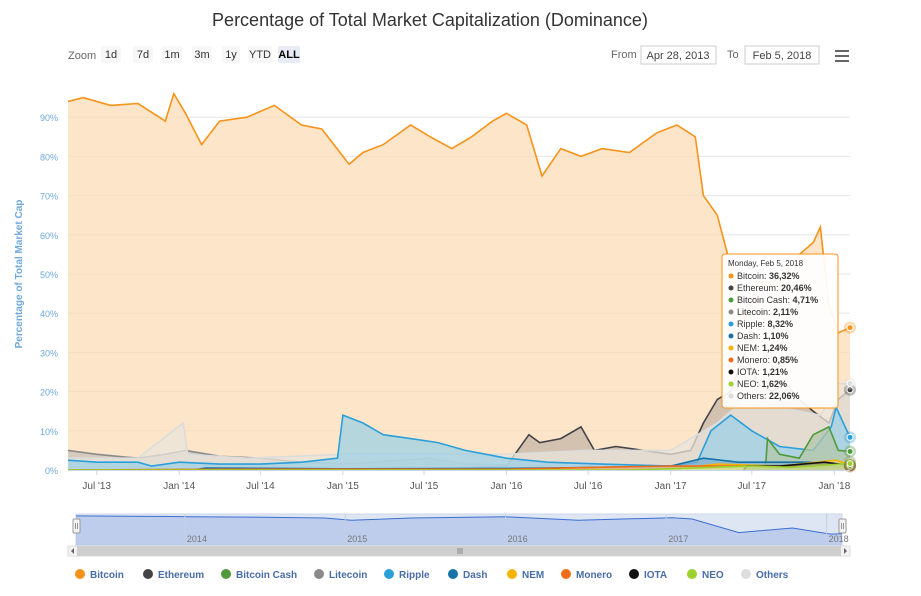 The width and height of the screenshot is (921, 596). What do you see at coordinates (49, 157) in the screenshot?
I see `y-tick-label: 80%` at bounding box center [49, 157].